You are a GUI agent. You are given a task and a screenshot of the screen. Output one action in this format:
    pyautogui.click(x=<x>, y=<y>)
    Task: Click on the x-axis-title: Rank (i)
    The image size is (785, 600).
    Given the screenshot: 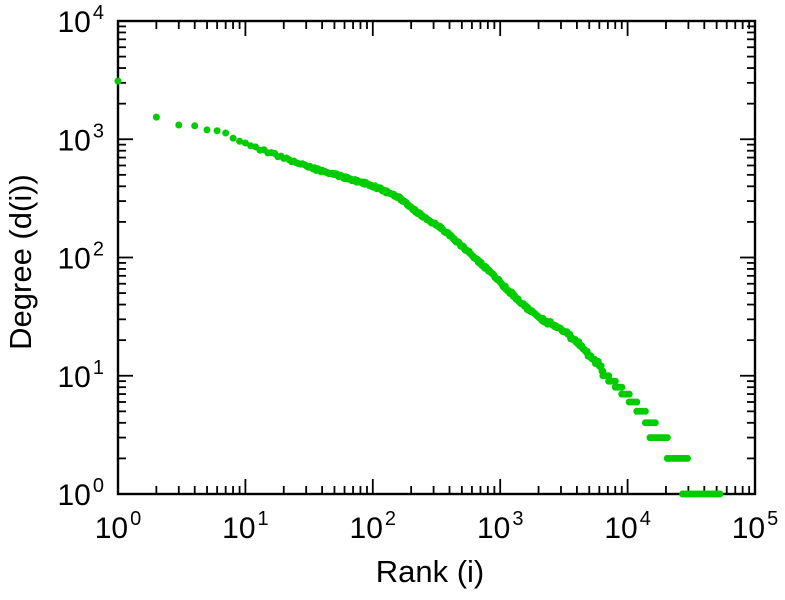 What is the action you would take?
    pyautogui.click(x=430, y=571)
    